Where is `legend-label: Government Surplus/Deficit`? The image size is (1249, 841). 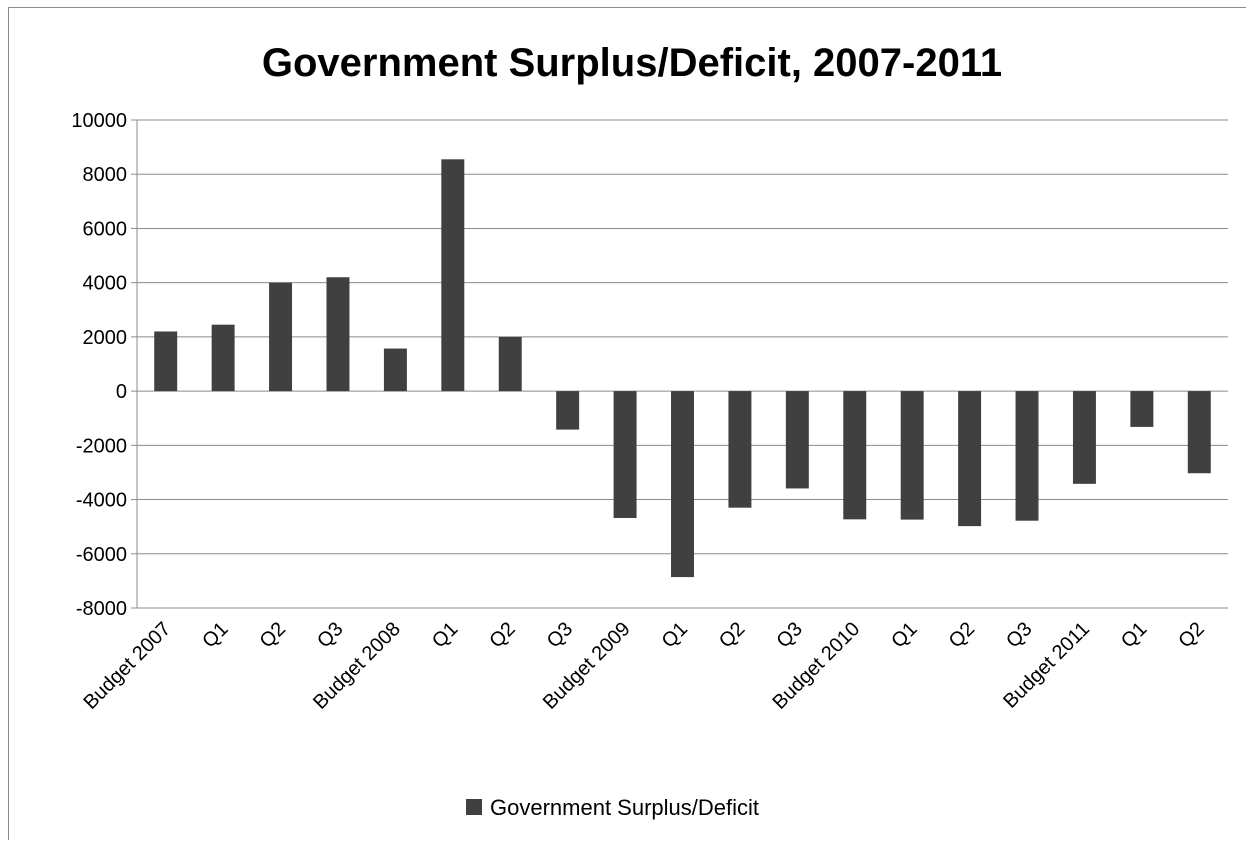
legend-label: Government Surplus/Deficit is located at coordinates (624, 807).